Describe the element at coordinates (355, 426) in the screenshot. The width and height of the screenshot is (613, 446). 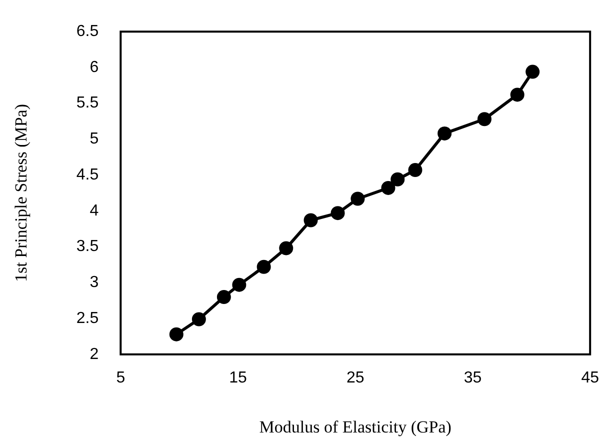
I see `x-axis-title: Modulus of Elasticity (GPa)` at that location.